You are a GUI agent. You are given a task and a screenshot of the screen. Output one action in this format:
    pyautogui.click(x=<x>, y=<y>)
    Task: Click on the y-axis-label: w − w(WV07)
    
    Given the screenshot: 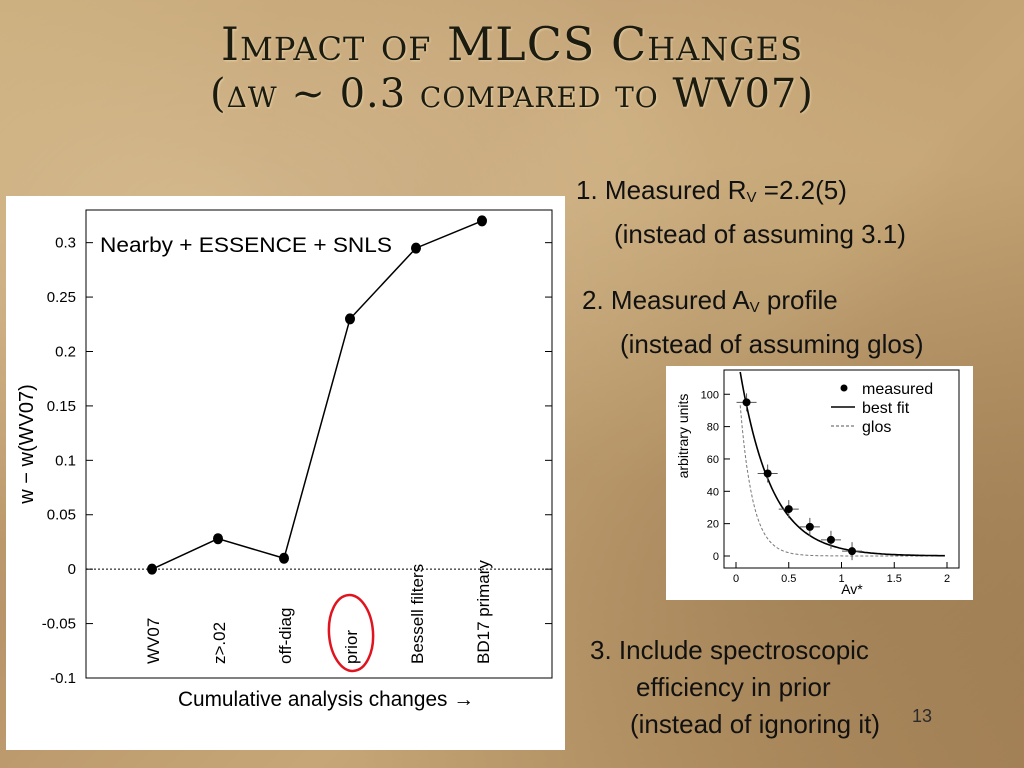 What is the action you would take?
    pyautogui.click(x=27, y=444)
    